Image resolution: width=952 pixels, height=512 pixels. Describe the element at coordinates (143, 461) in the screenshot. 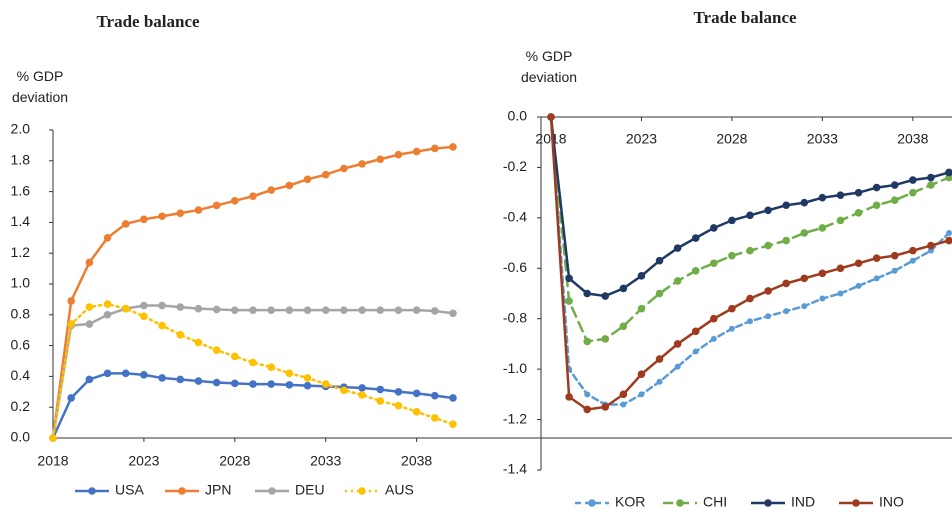

I see `x-tick-label: 2023` at that location.